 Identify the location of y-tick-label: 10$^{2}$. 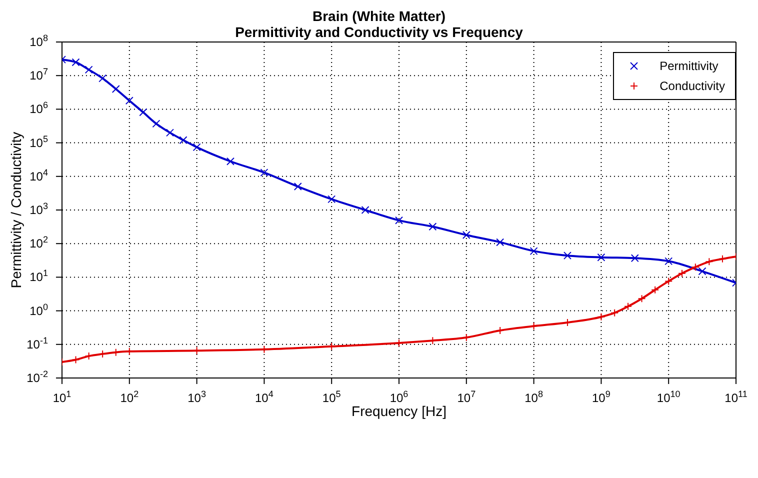
(39, 242).